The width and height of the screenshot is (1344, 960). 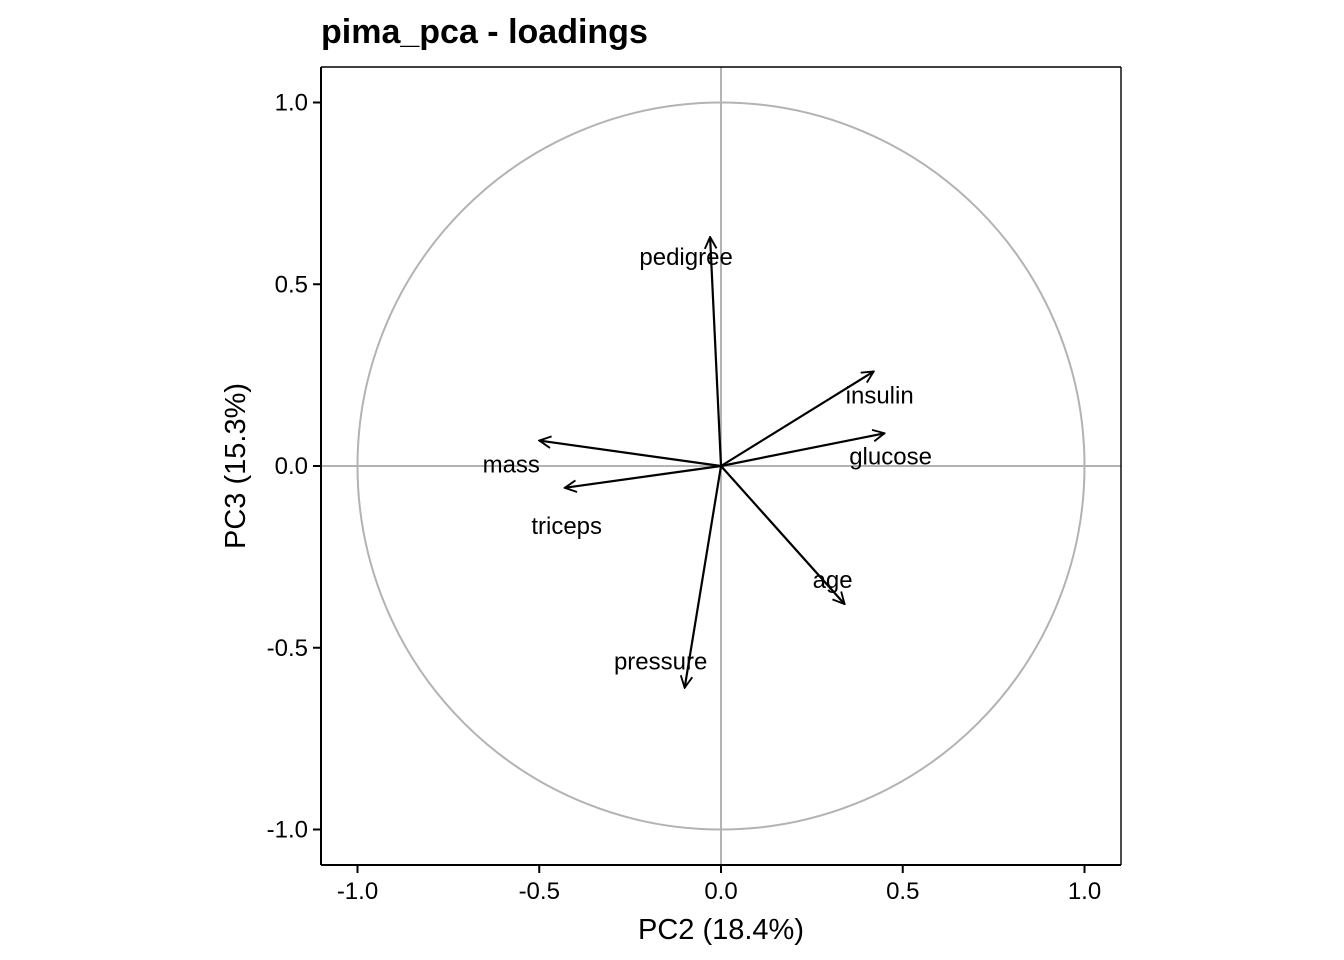 I want to click on loading-arrow-pressure, so click(x=704, y=576).